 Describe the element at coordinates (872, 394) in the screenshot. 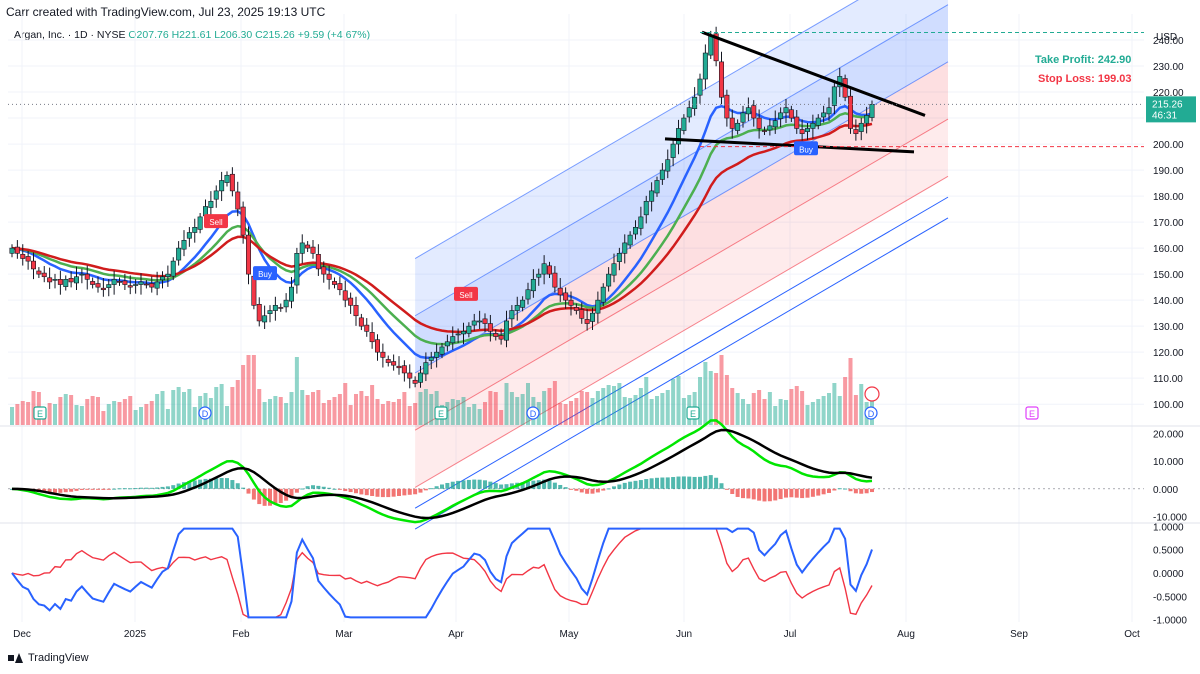

I see `split-alert-icon` at that location.